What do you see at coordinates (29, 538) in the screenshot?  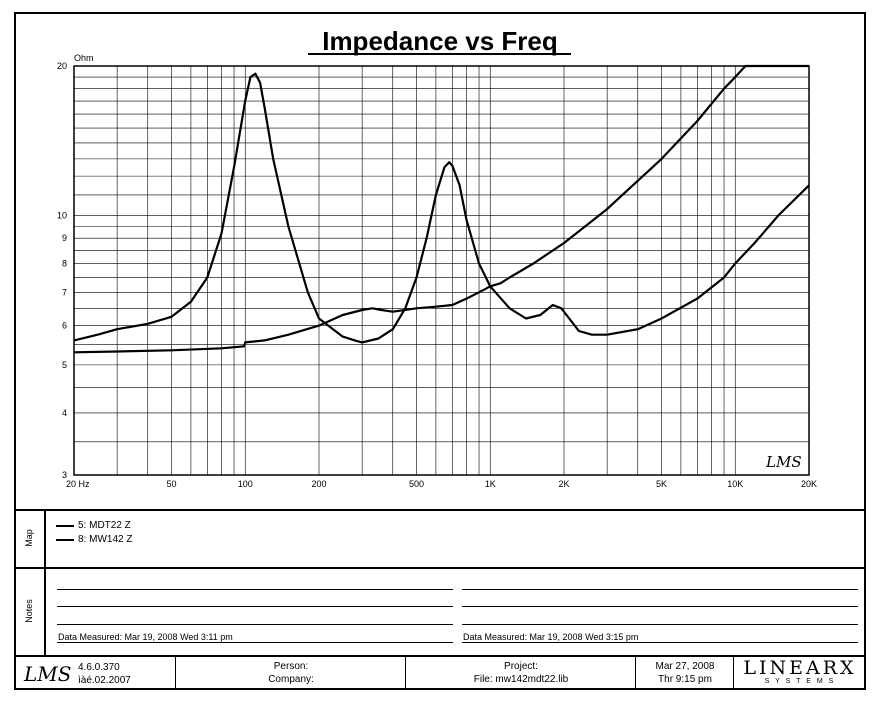 I see `map-label: Map` at bounding box center [29, 538].